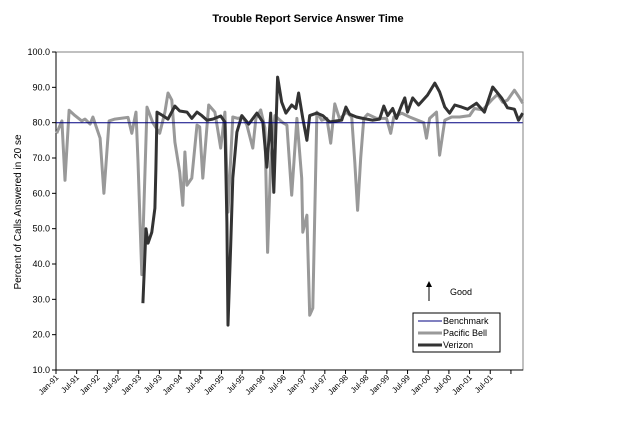 This screenshot has width=617, height=422. What do you see at coordinates (380, 385) in the screenshot?
I see `x-tick-label: Jan-99` at bounding box center [380, 385].